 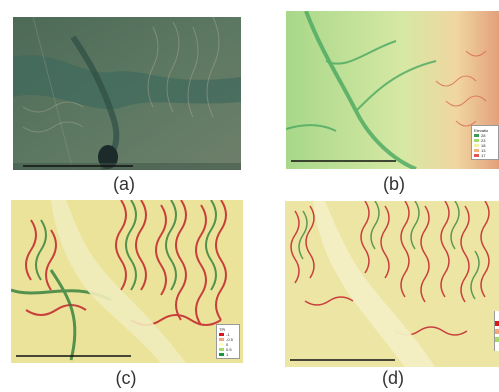 What do you see at coordinates (126, 378) in the screenshot?
I see `panel-c-caption: (c)` at bounding box center [126, 378].